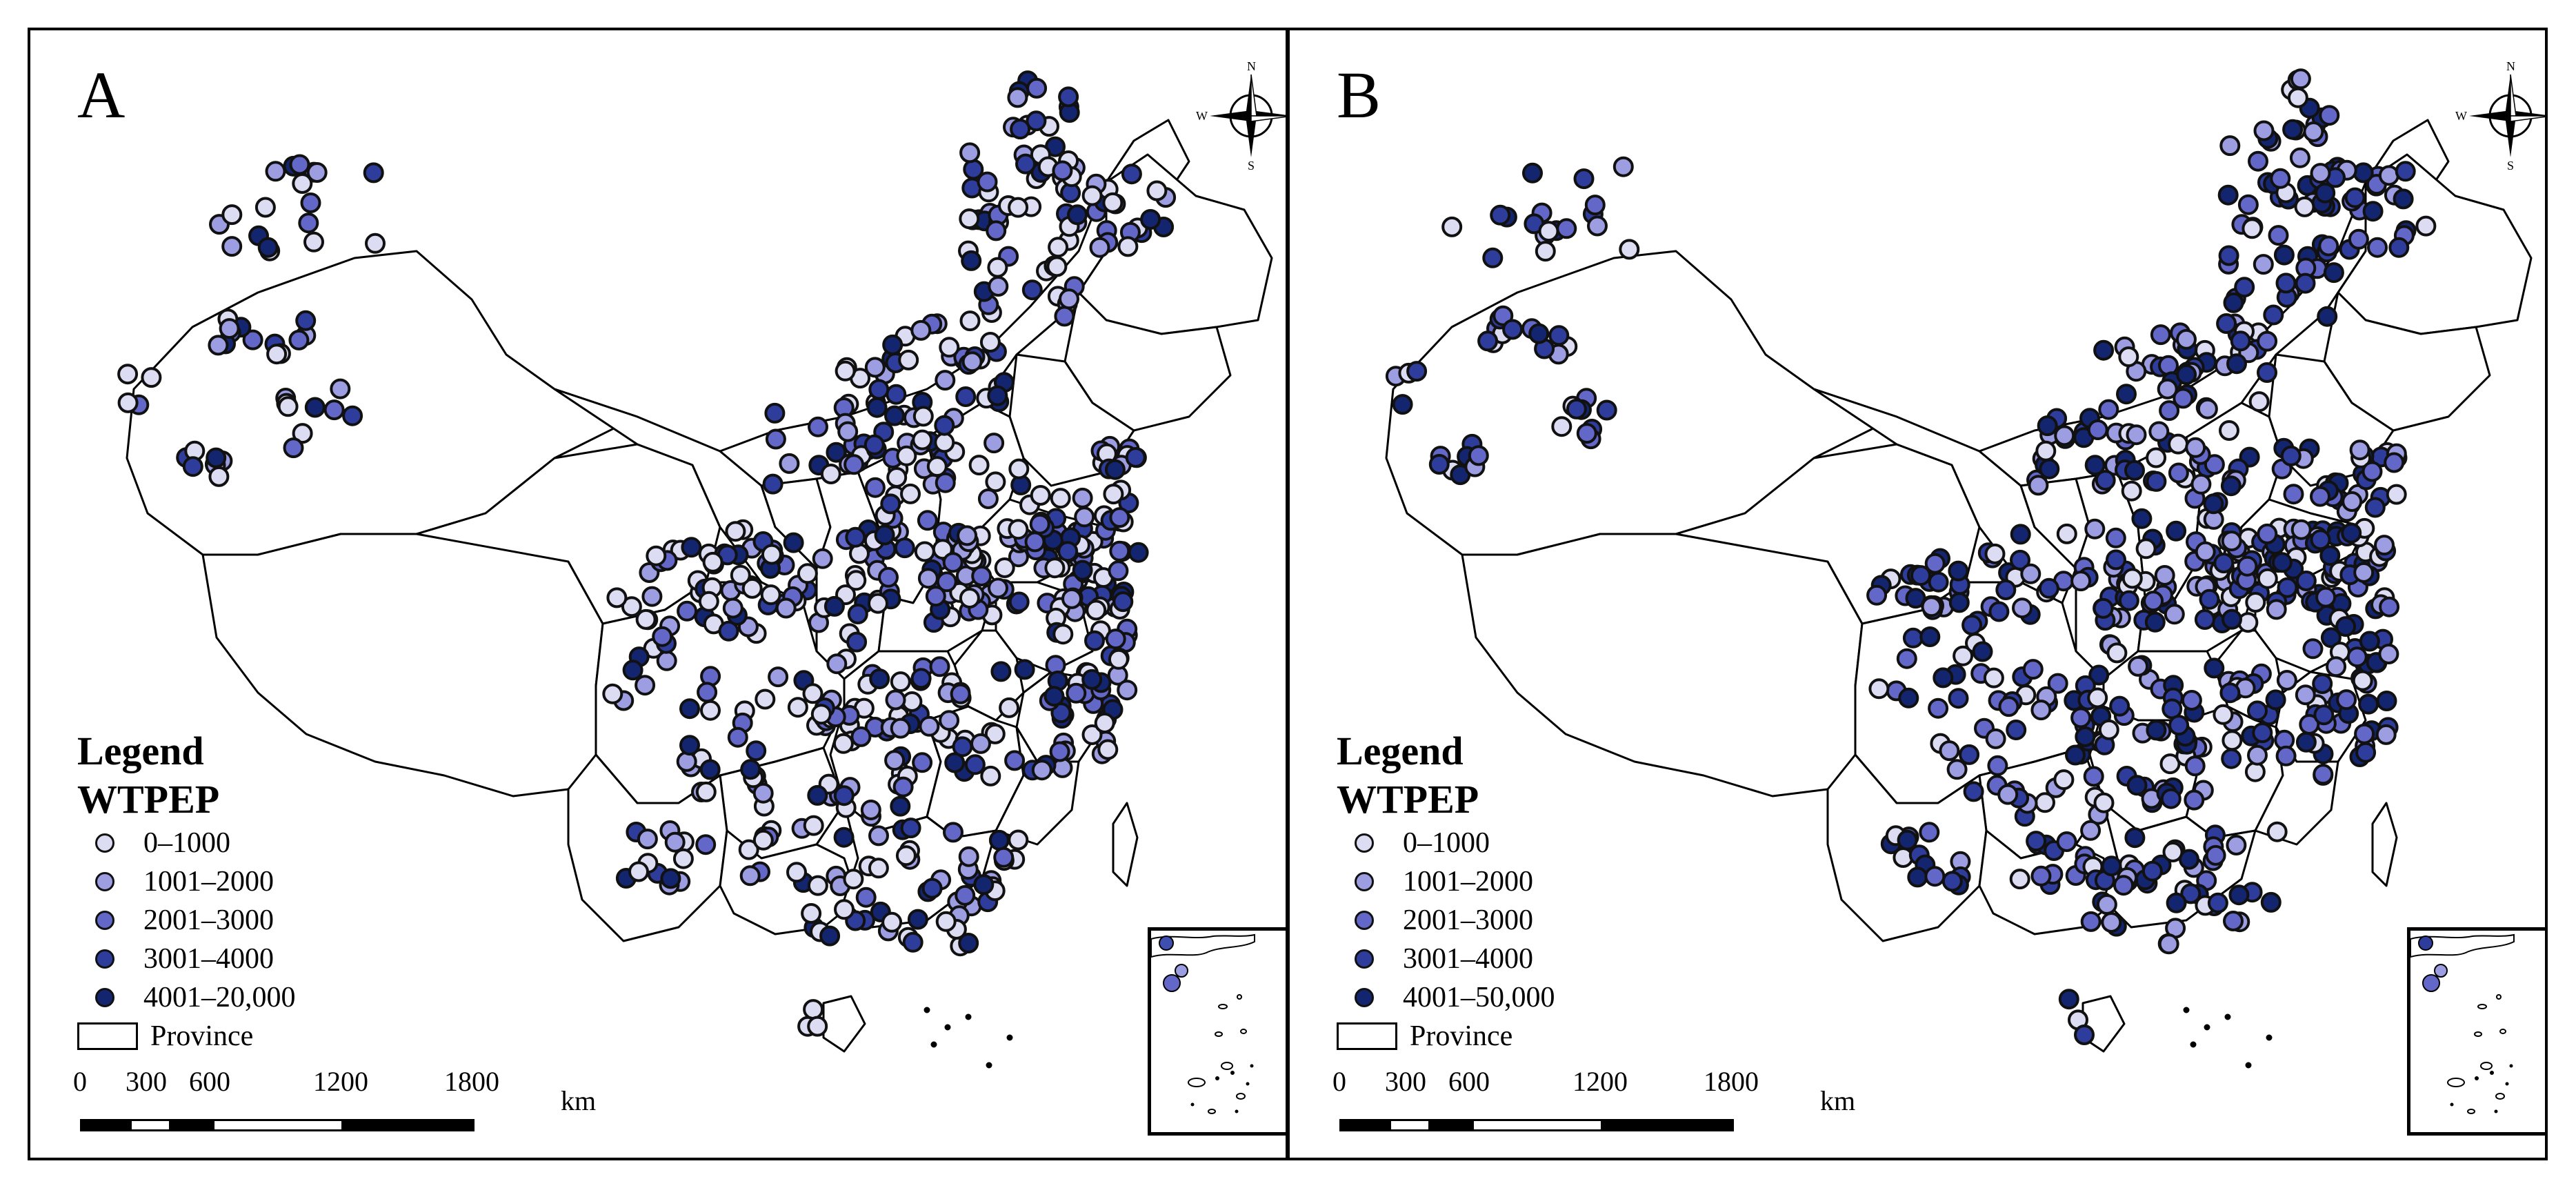 This screenshot has width=2576, height=1188. I want to click on compass-n: N, so click(2510, 67).